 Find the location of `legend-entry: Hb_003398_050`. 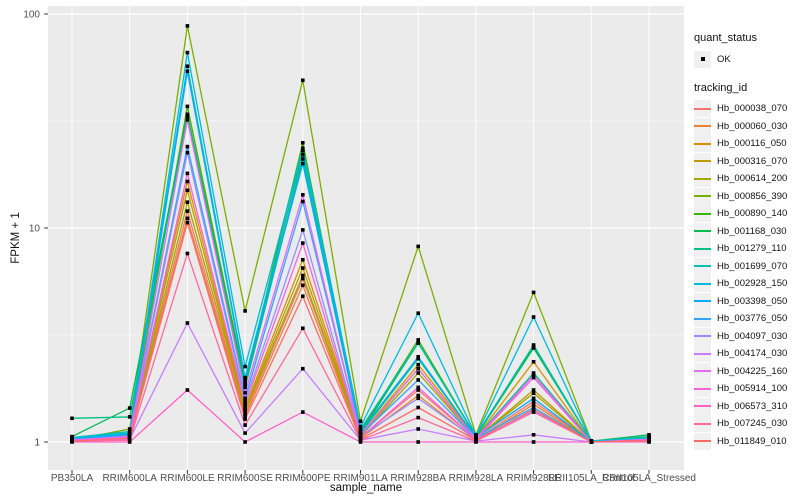

legend-entry: Hb_003398_050 is located at coordinates (746, 301).